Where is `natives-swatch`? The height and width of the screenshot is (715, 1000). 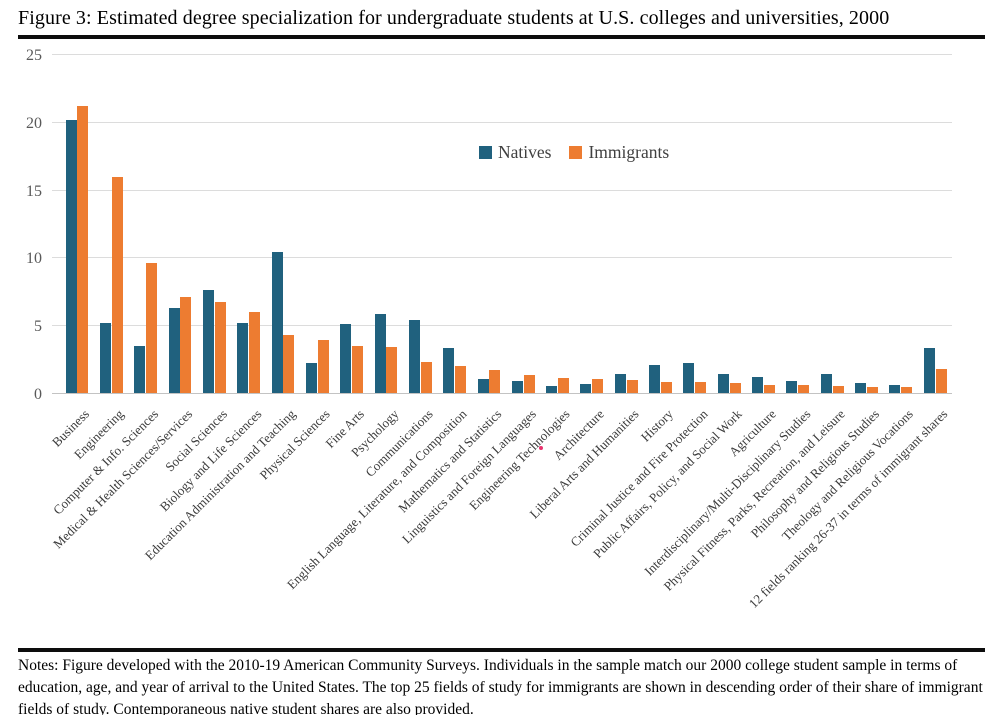 natives-swatch is located at coordinates (485, 152).